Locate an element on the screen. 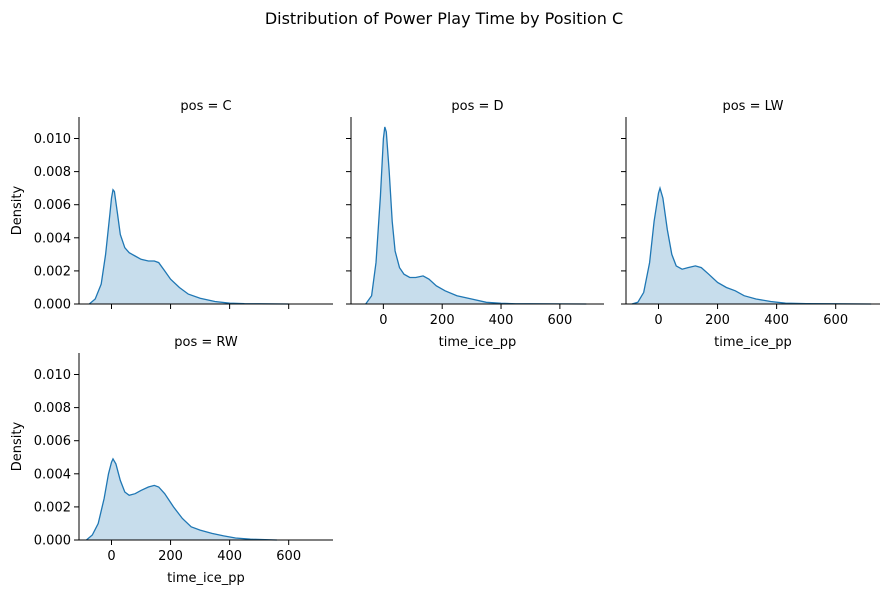 This screenshot has height=592, width=889. panel-title: pos = C is located at coordinates (205, 106).